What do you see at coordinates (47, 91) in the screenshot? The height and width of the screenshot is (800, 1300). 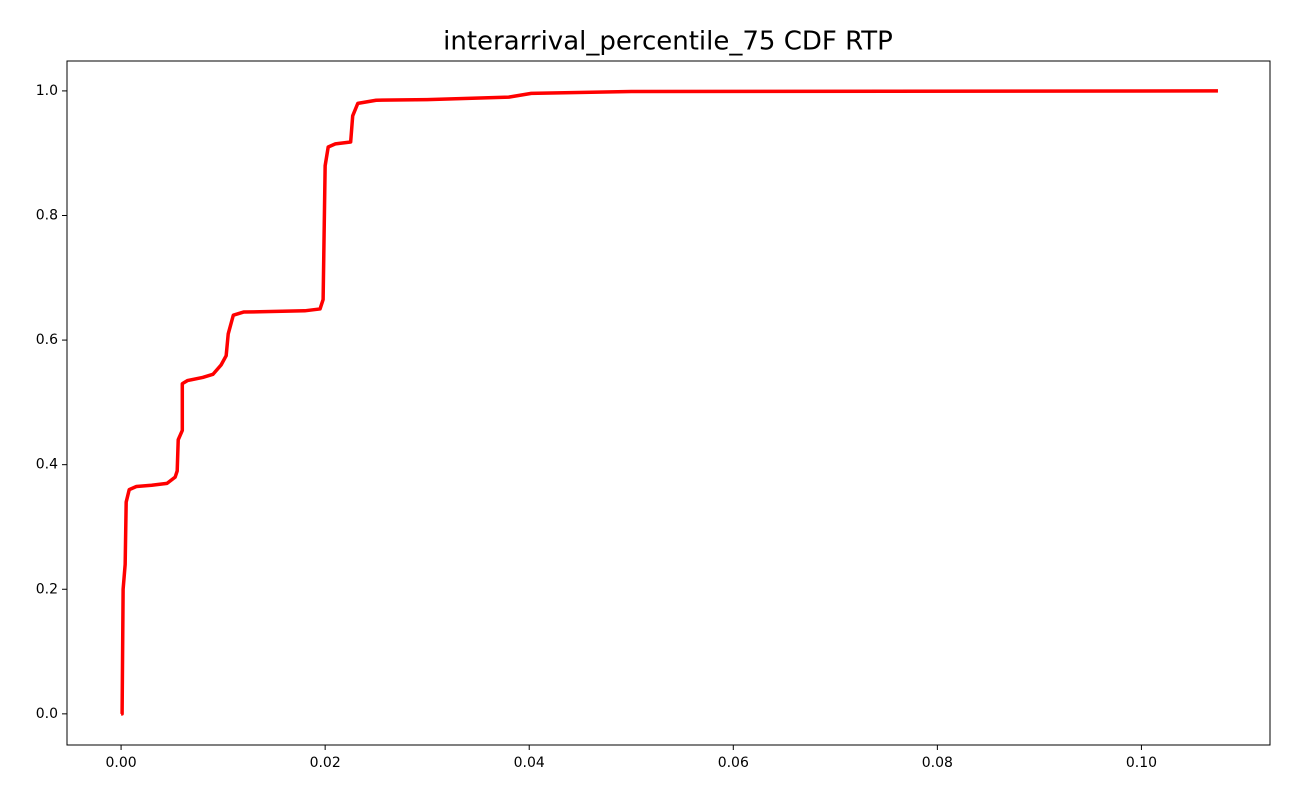 I see `y-tick-label: 1.0` at bounding box center [47, 91].